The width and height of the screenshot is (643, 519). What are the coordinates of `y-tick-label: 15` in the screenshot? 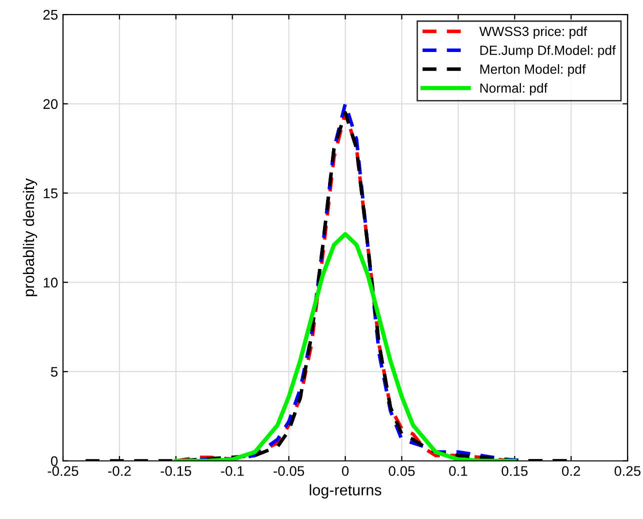 It's located at (51, 193).